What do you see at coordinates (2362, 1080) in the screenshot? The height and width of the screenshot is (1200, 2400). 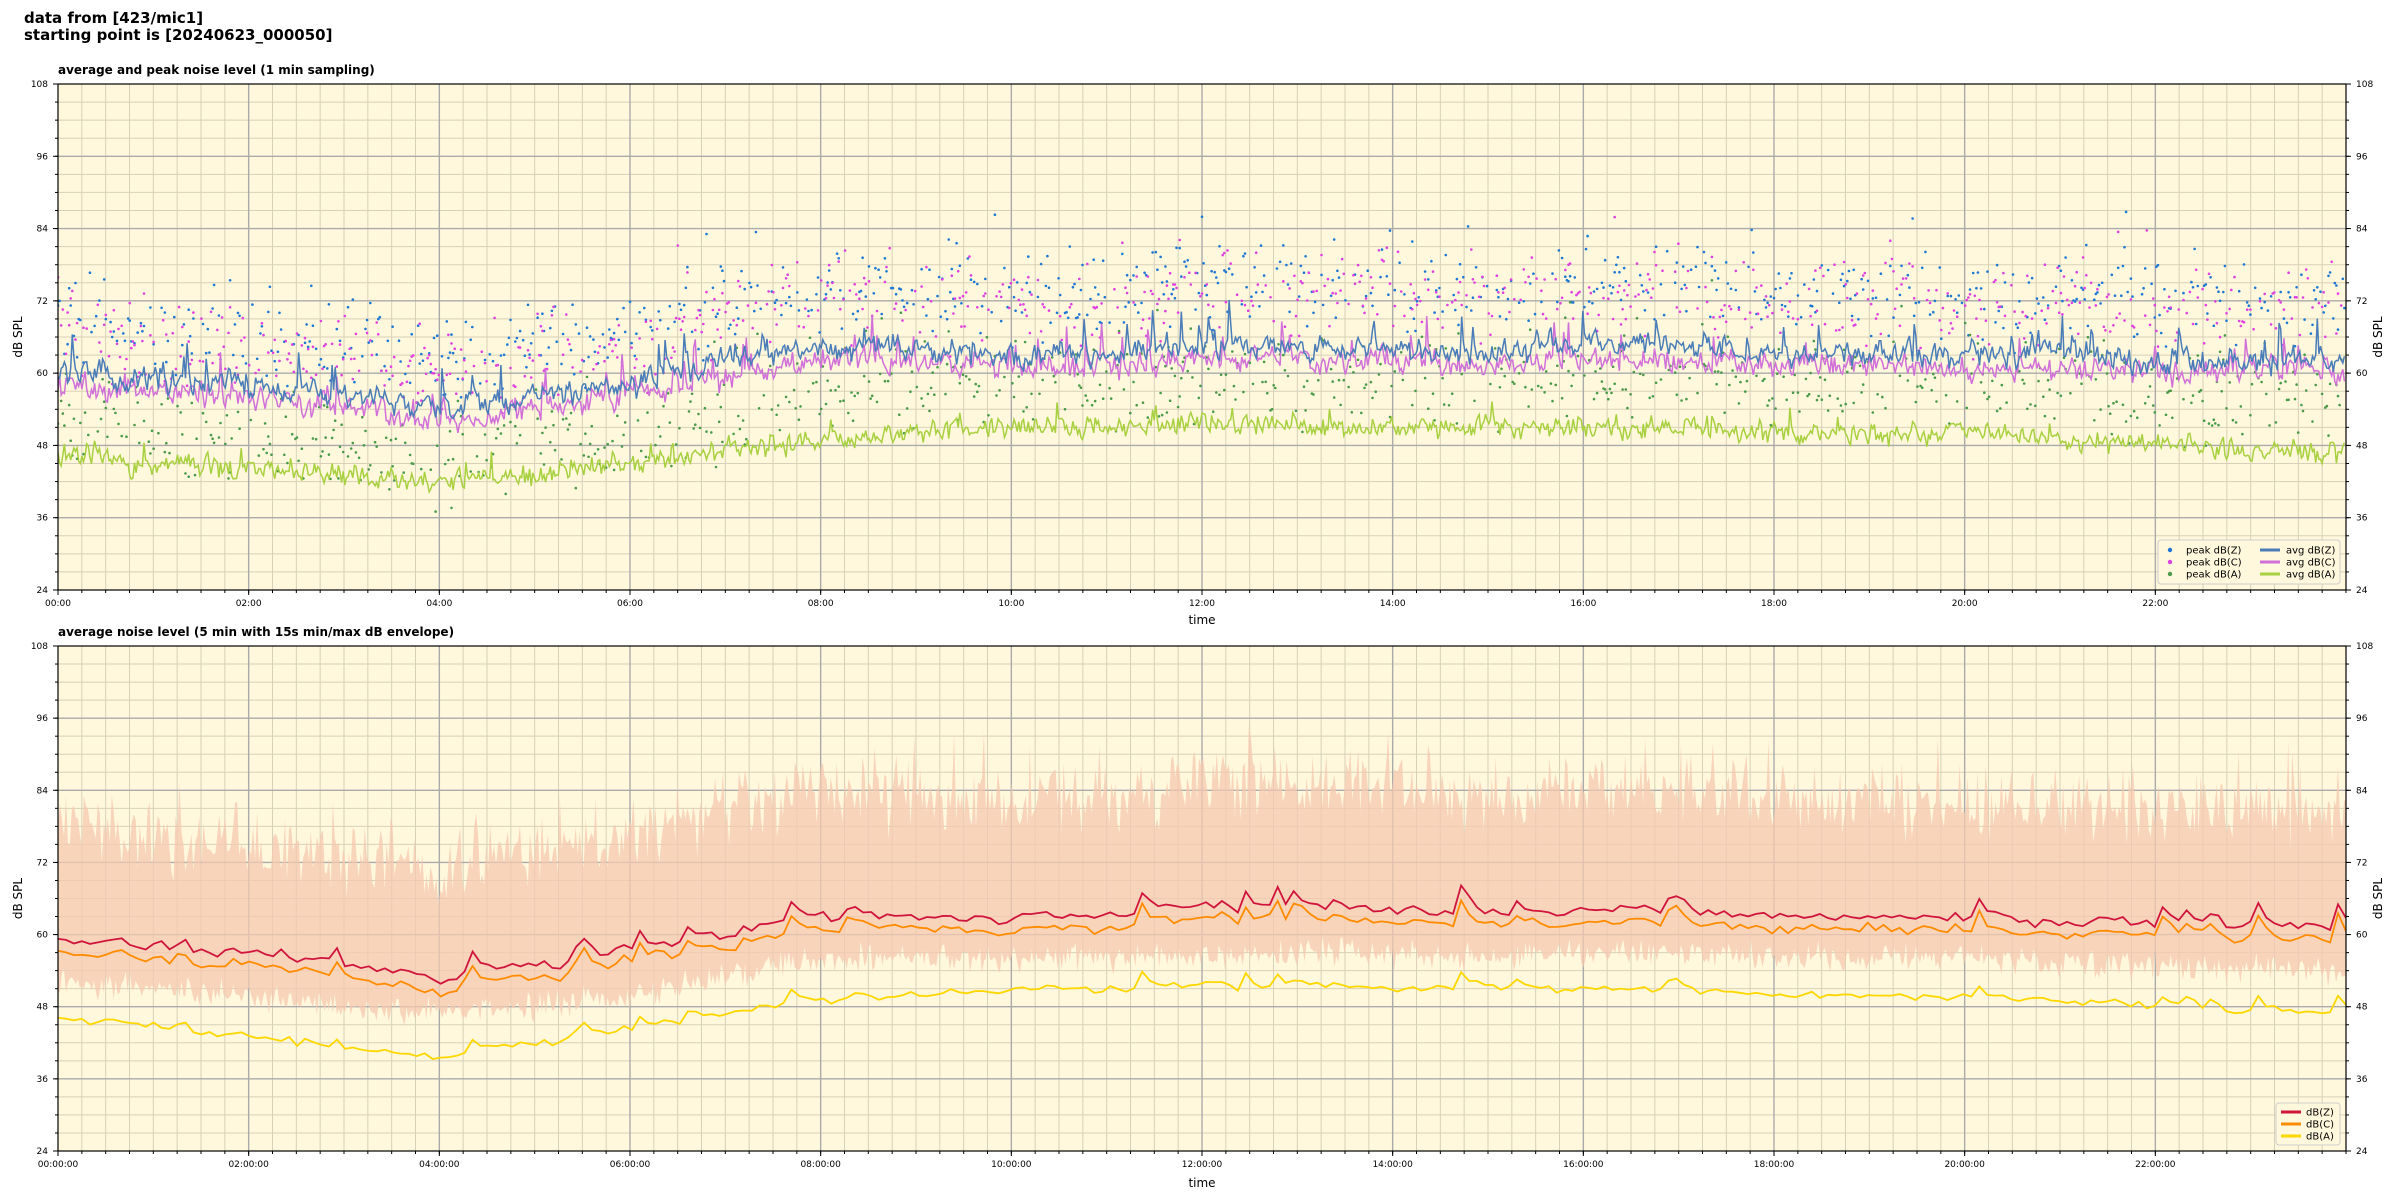 I see `y-tick-label-right: 36` at bounding box center [2362, 1080].